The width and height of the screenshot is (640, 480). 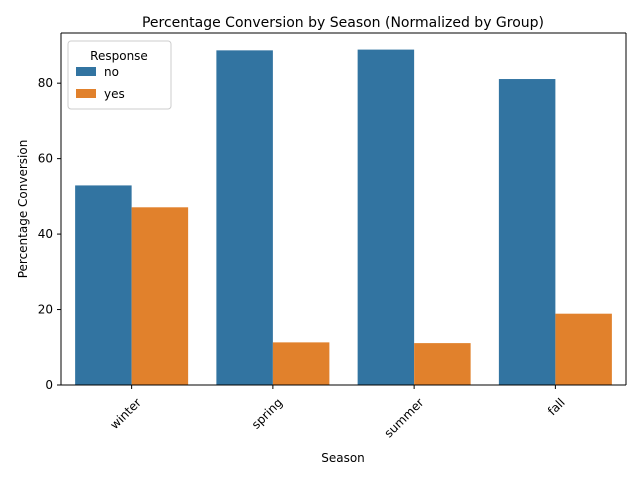 I want to click on x-tick-label-summer: summer, so click(x=404, y=417).